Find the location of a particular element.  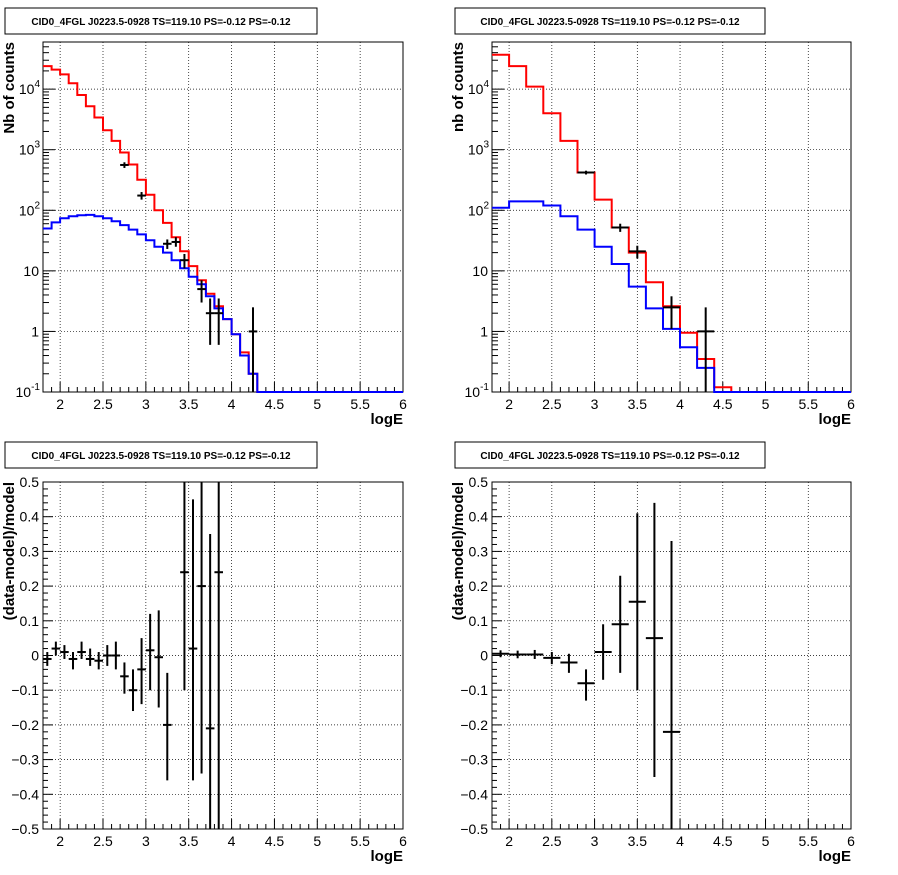

y-tick-label: 10² is located at coordinates (30, 209).